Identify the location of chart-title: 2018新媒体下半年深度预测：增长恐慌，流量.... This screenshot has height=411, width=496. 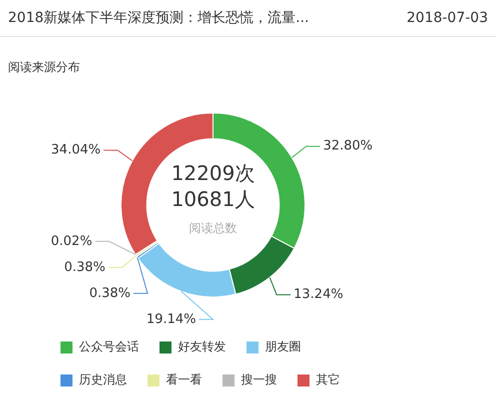
(158, 18).